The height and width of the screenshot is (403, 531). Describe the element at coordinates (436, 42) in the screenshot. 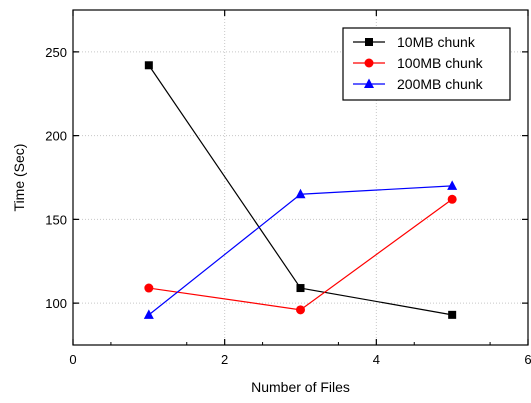

I see `legend-label-10mb-chunk: 10MB chunk` at that location.